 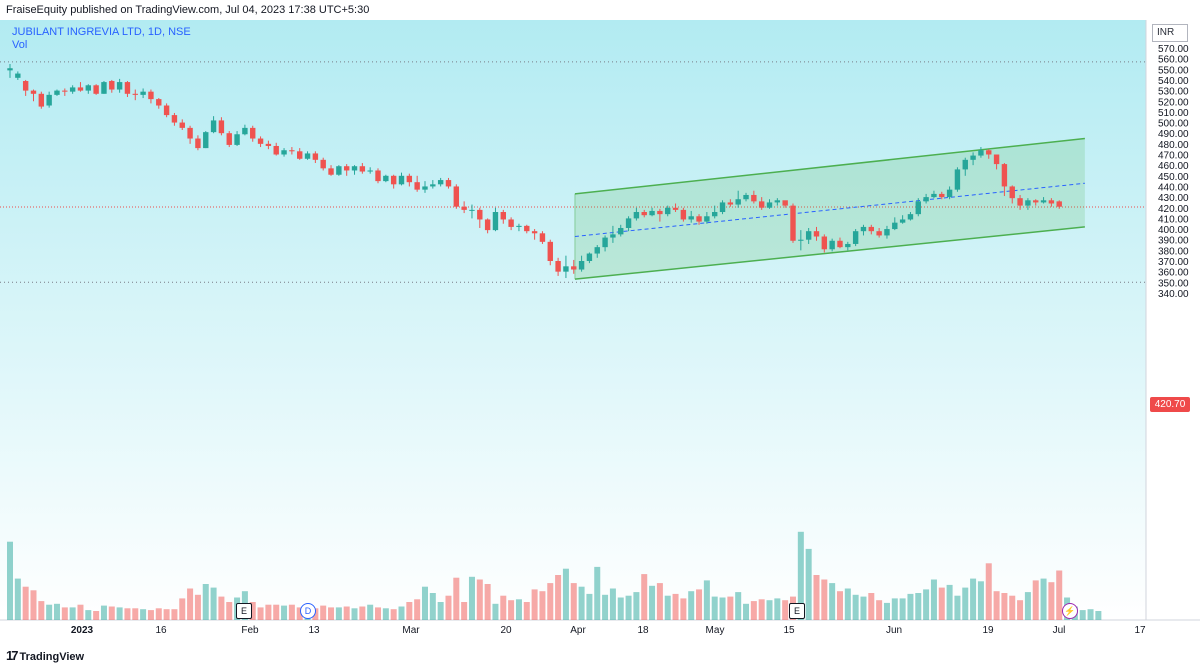 I want to click on tradingview-logo: 17 TradingView, so click(x=45, y=655).